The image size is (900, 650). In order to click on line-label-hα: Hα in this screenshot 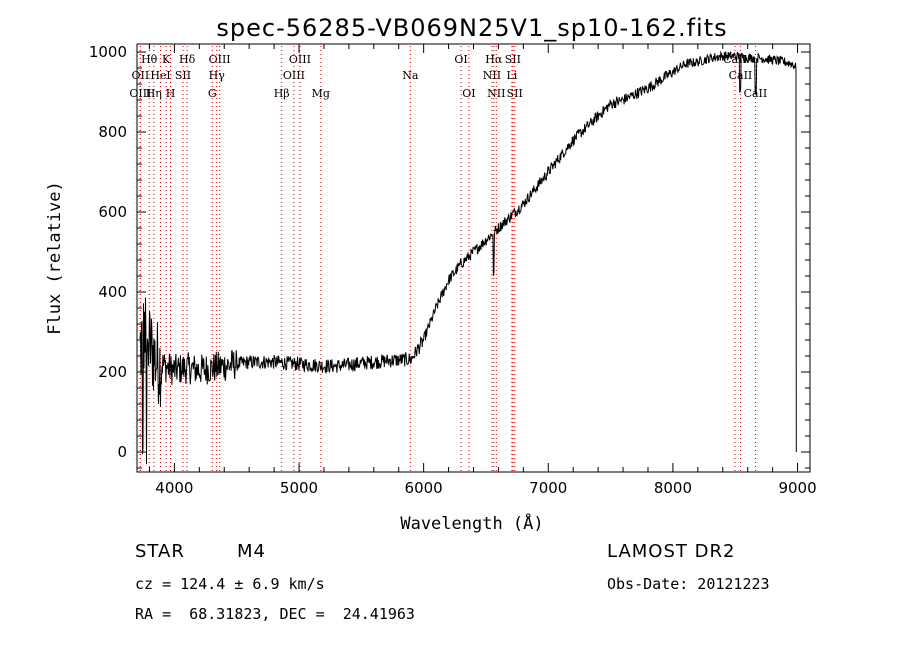, I will do `click(494, 59)`.